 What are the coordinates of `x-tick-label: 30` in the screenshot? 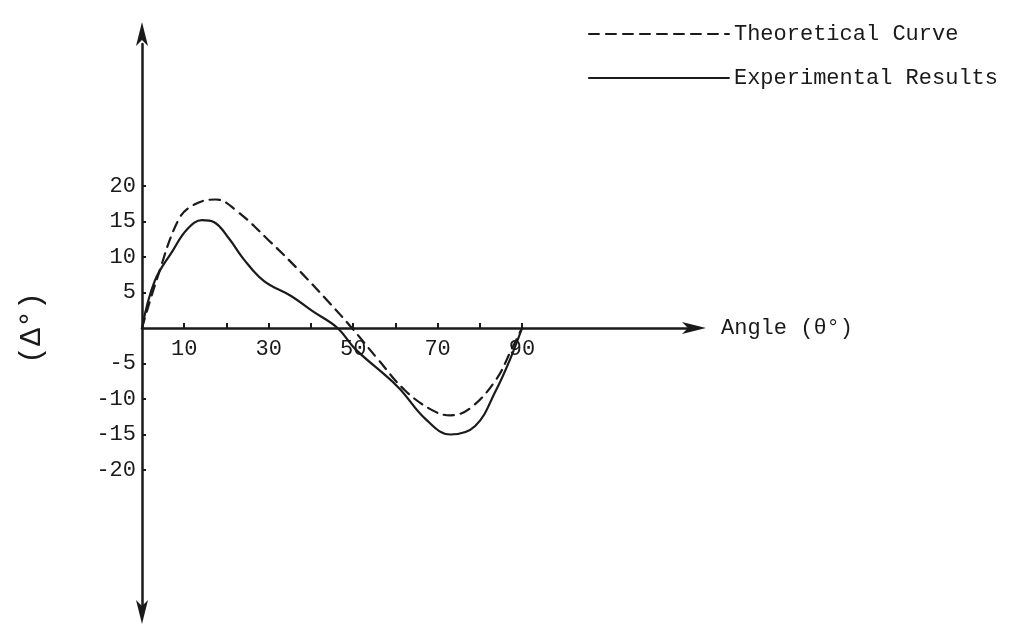 It's located at (268, 349).